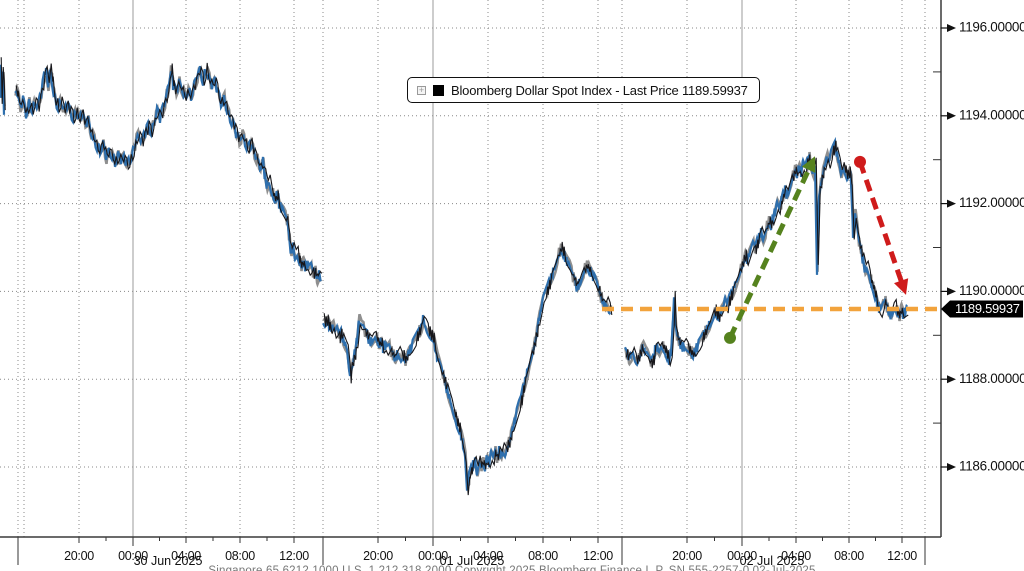 The width and height of the screenshot is (1024, 571). What do you see at coordinates (860, 161) in the screenshot?
I see `red-down-arrow-annotation-tail-dot` at bounding box center [860, 161].